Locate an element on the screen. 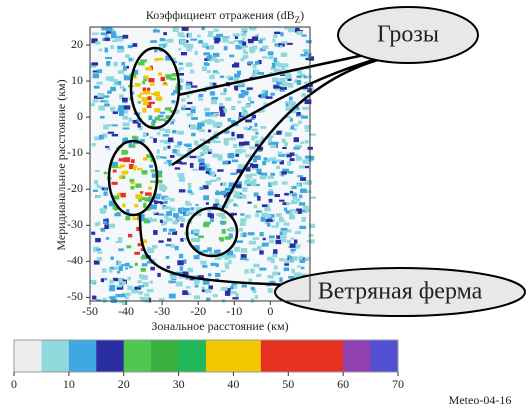 The image size is (532, 412). title-subscript: Z is located at coordinates (298, 20).